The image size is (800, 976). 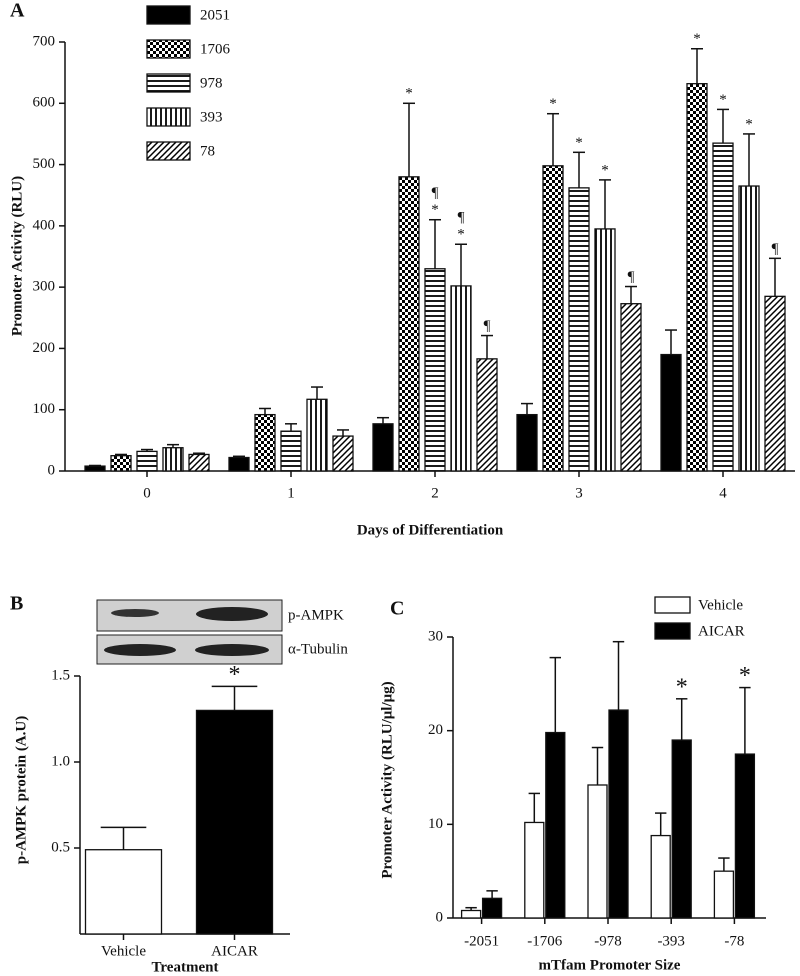 I want to click on legend-label: Vehicle, so click(x=720, y=605).